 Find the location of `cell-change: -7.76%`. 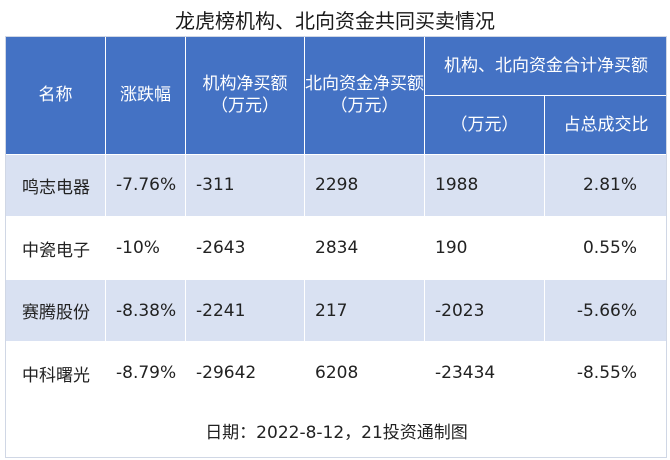

cell-change: -7.76% is located at coordinates (145, 185).